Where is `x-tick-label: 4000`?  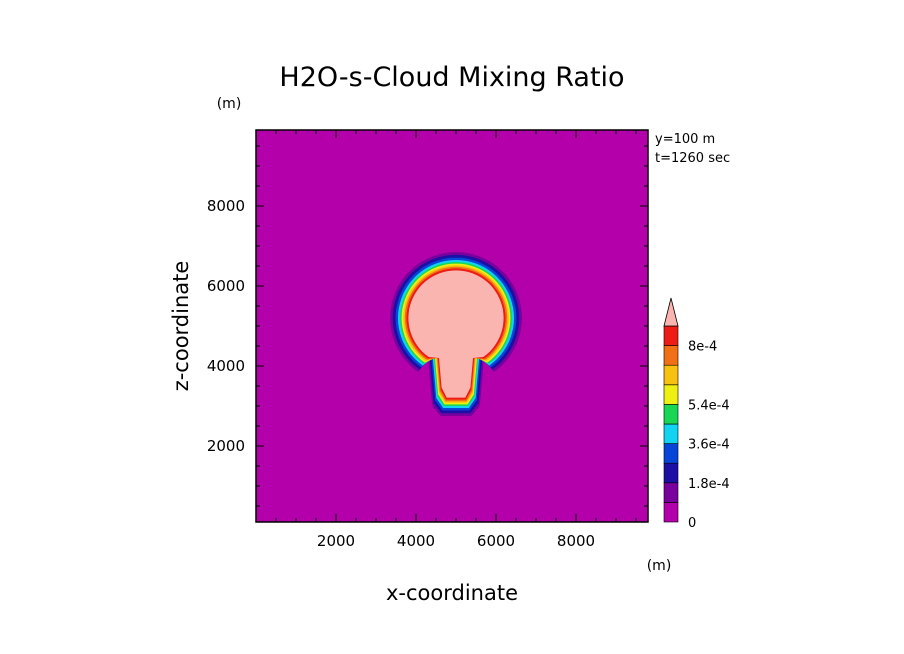
x-tick-label: 4000 is located at coordinates (416, 541).